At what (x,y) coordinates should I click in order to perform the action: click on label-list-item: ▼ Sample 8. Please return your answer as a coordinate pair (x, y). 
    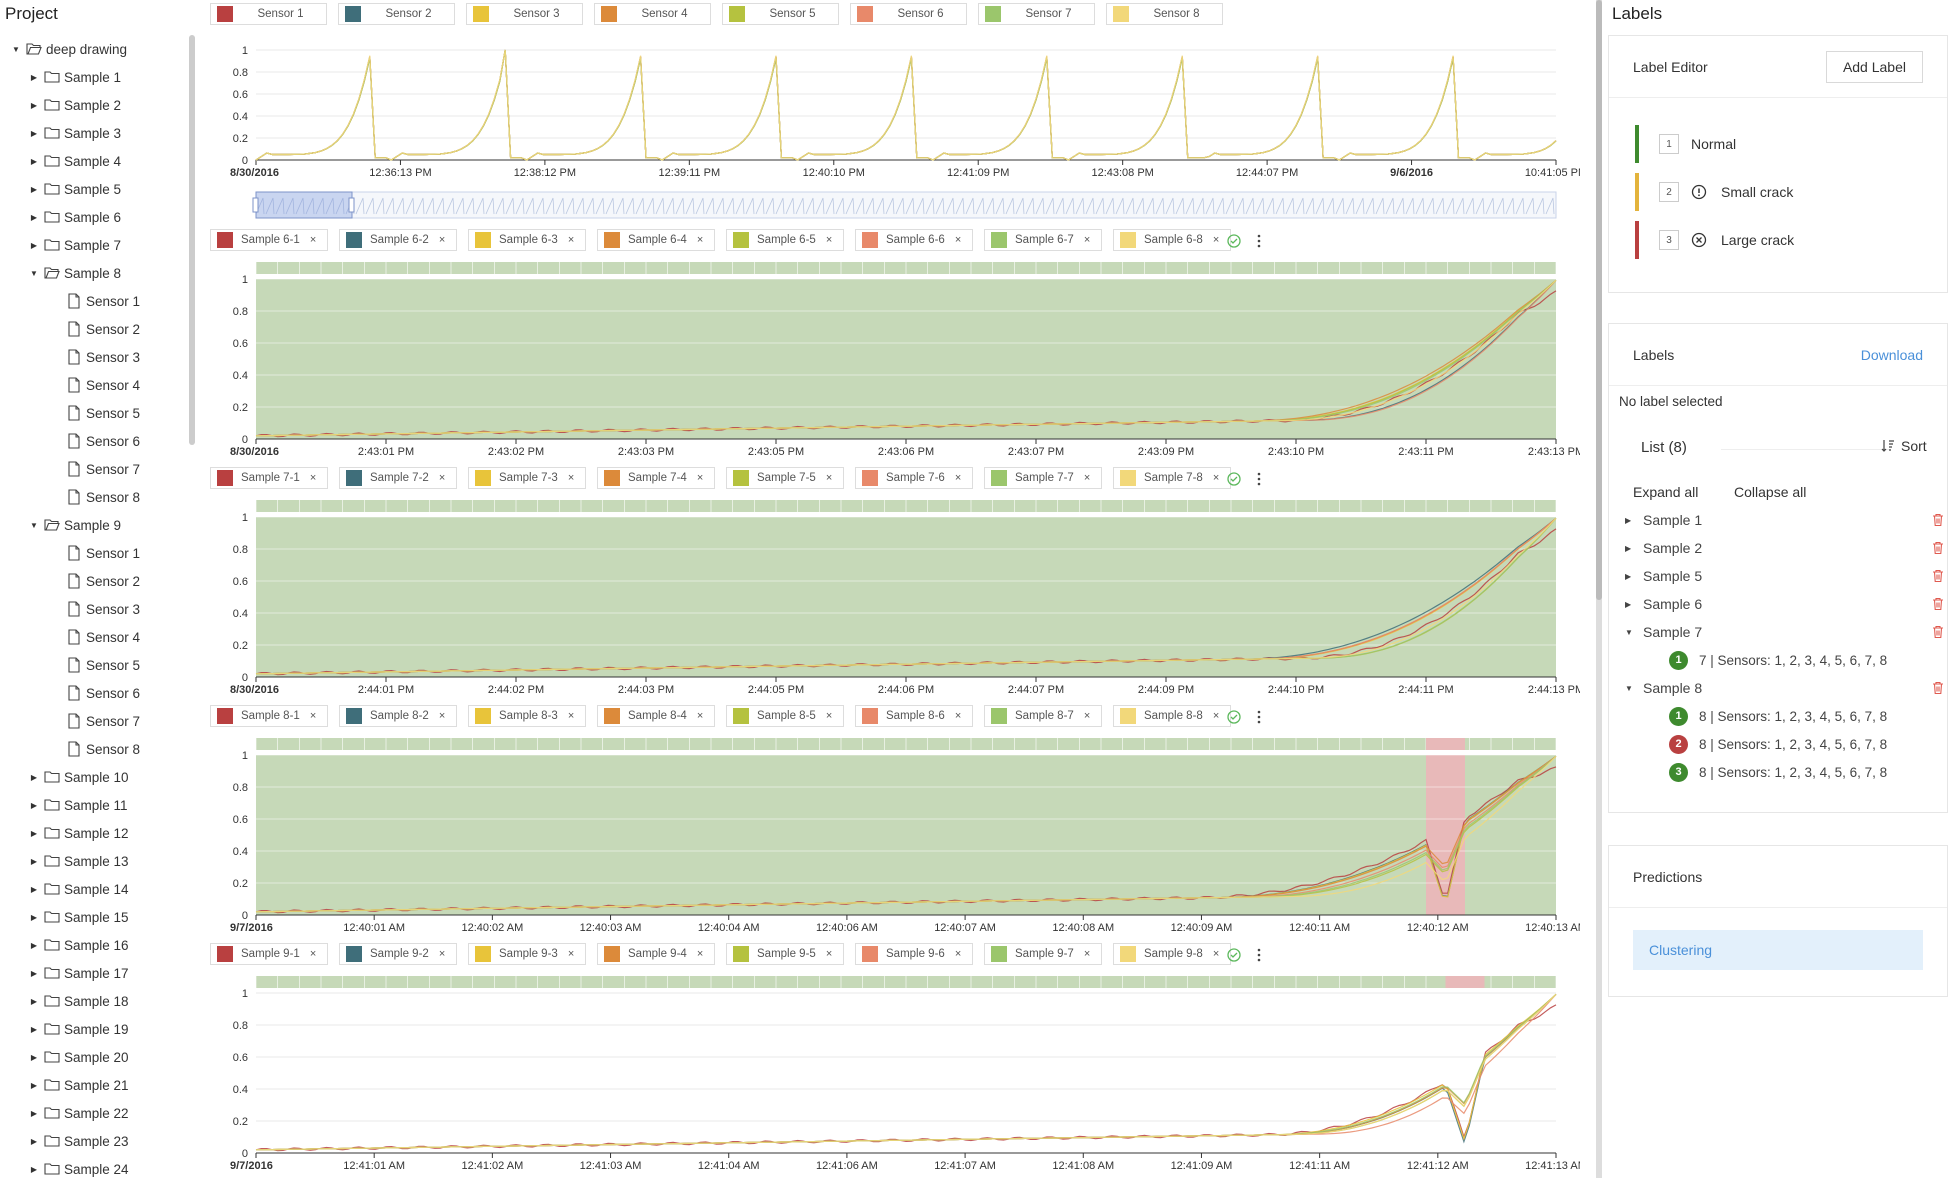
    Looking at the image, I should click on (1779, 688).